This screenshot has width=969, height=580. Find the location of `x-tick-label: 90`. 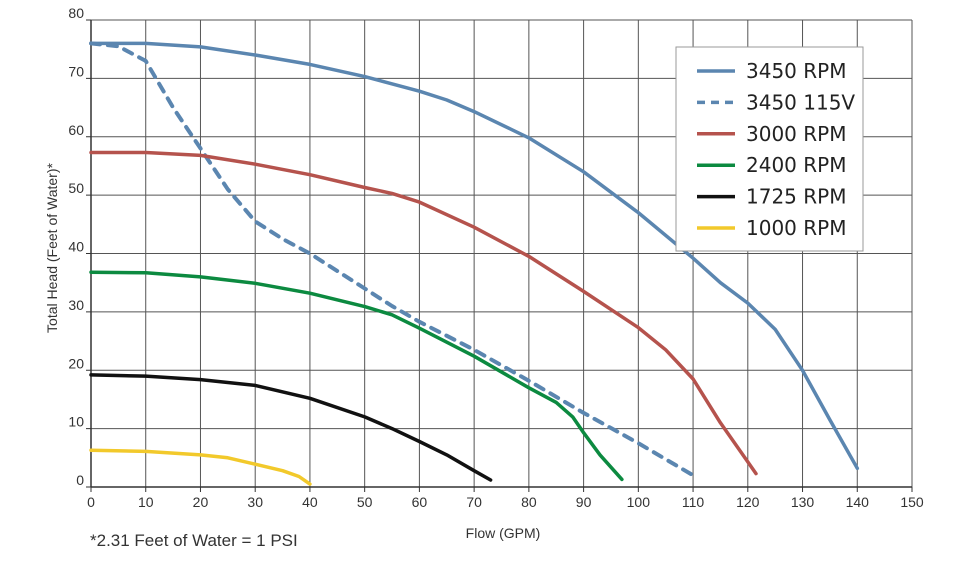

x-tick-label: 90 is located at coordinates (584, 502).